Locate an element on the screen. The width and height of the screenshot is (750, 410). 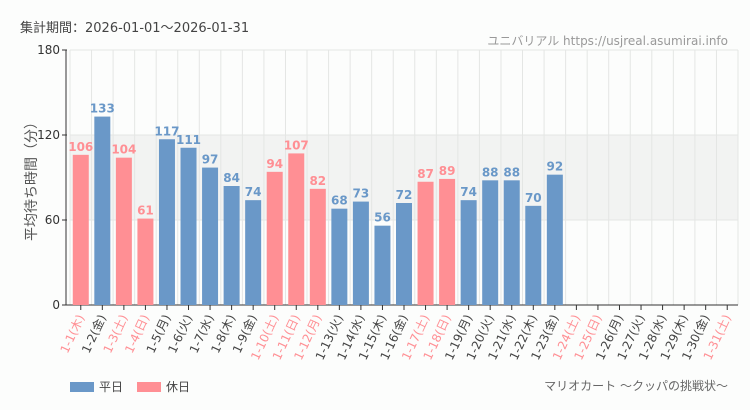
y-axis-label: 平均待ち時間（分） is located at coordinates (32, 178).